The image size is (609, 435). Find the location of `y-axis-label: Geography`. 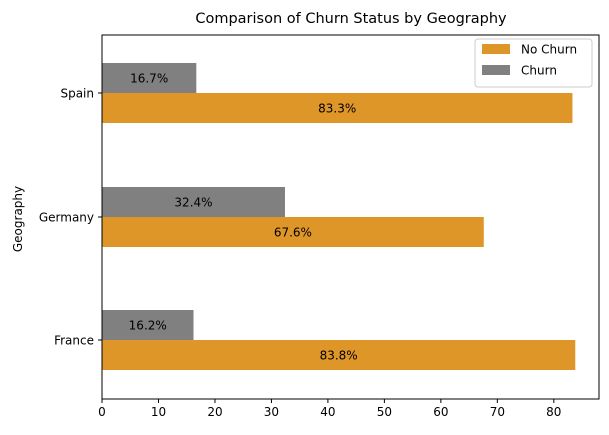

y-axis-label: Geography is located at coordinates (18, 219).